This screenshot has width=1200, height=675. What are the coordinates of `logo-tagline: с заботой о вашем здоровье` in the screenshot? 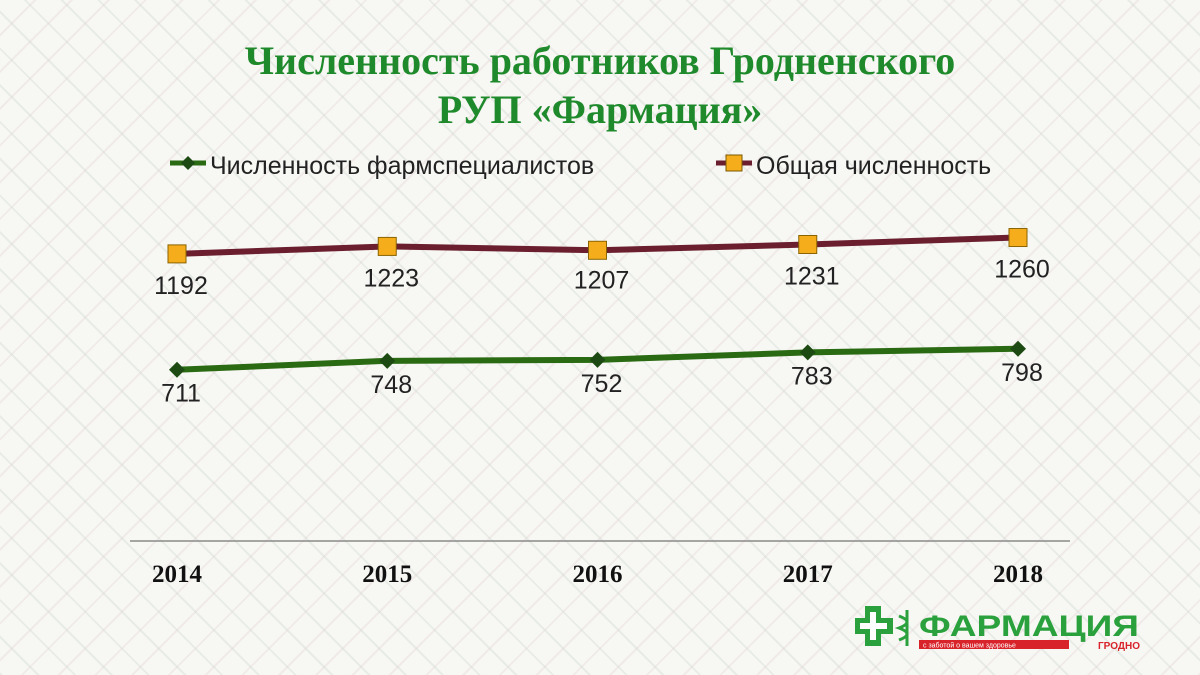 It's located at (969, 646).